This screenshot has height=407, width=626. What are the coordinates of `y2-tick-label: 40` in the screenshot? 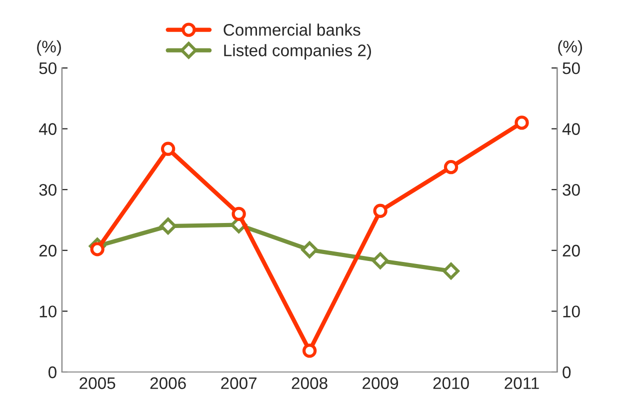 It's located at (571, 129).